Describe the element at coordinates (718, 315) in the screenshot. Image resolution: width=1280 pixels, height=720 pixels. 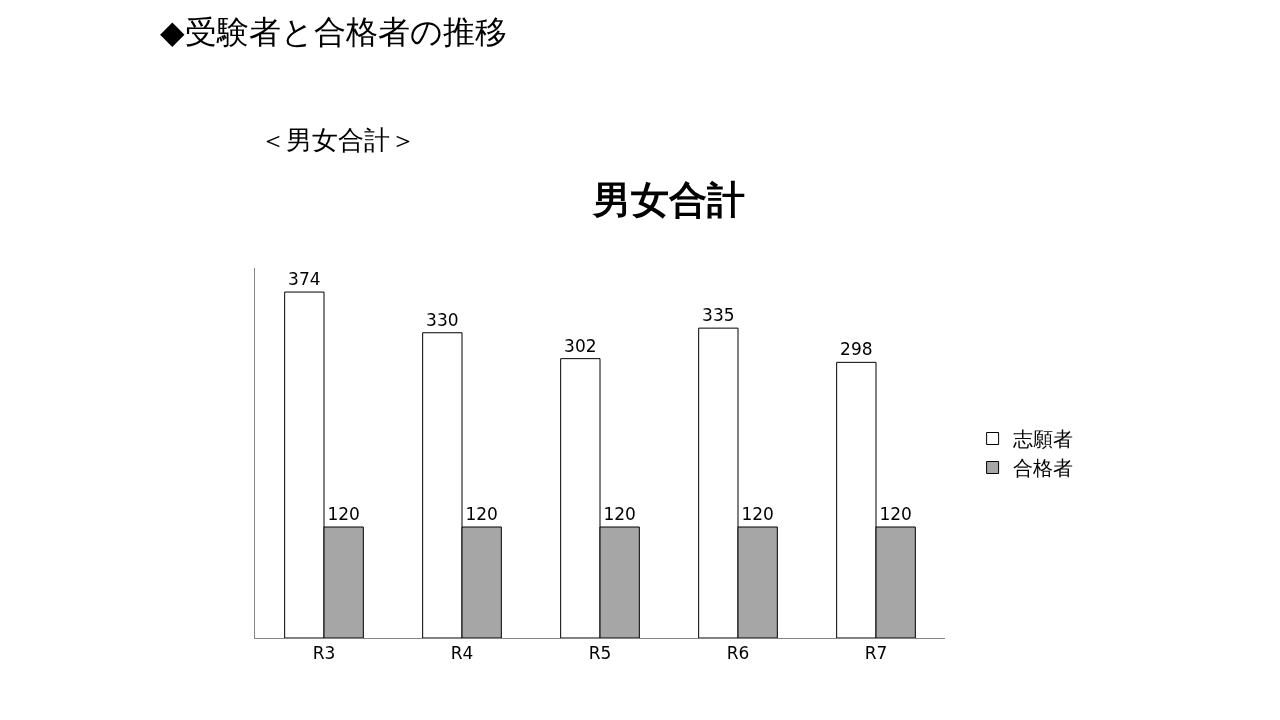
I see `data-label: 335` at that location.